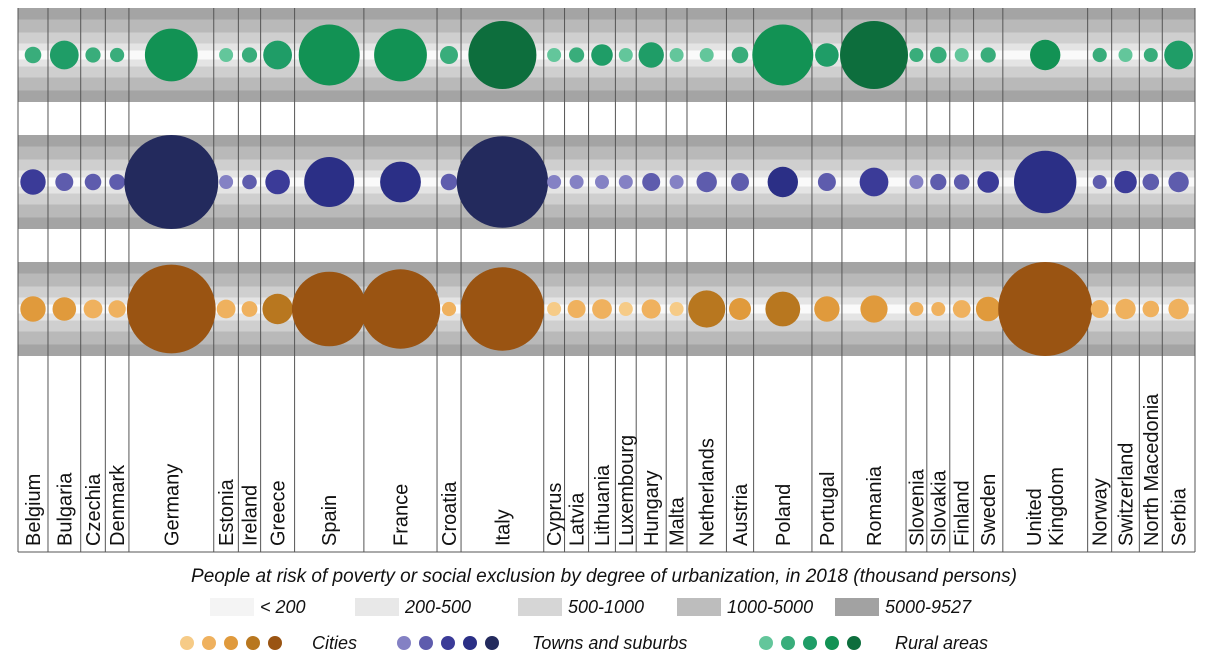 The width and height of the screenshot is (1208, 661). What do you see at coordinates (334, 643) in the screenshot?
I see `color-legend-label: Cities` at bounding box center [334, 643].